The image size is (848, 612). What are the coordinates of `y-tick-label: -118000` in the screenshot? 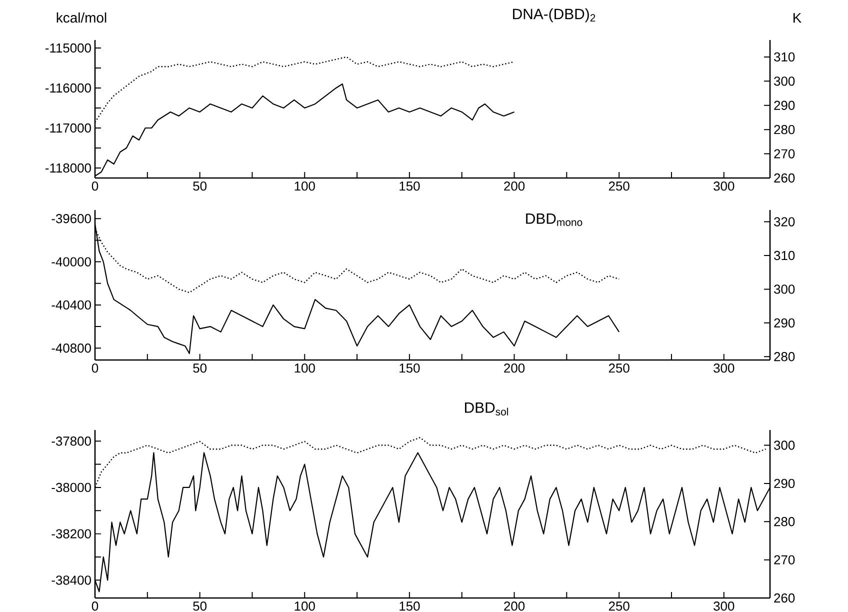 It's located at (68, 168).